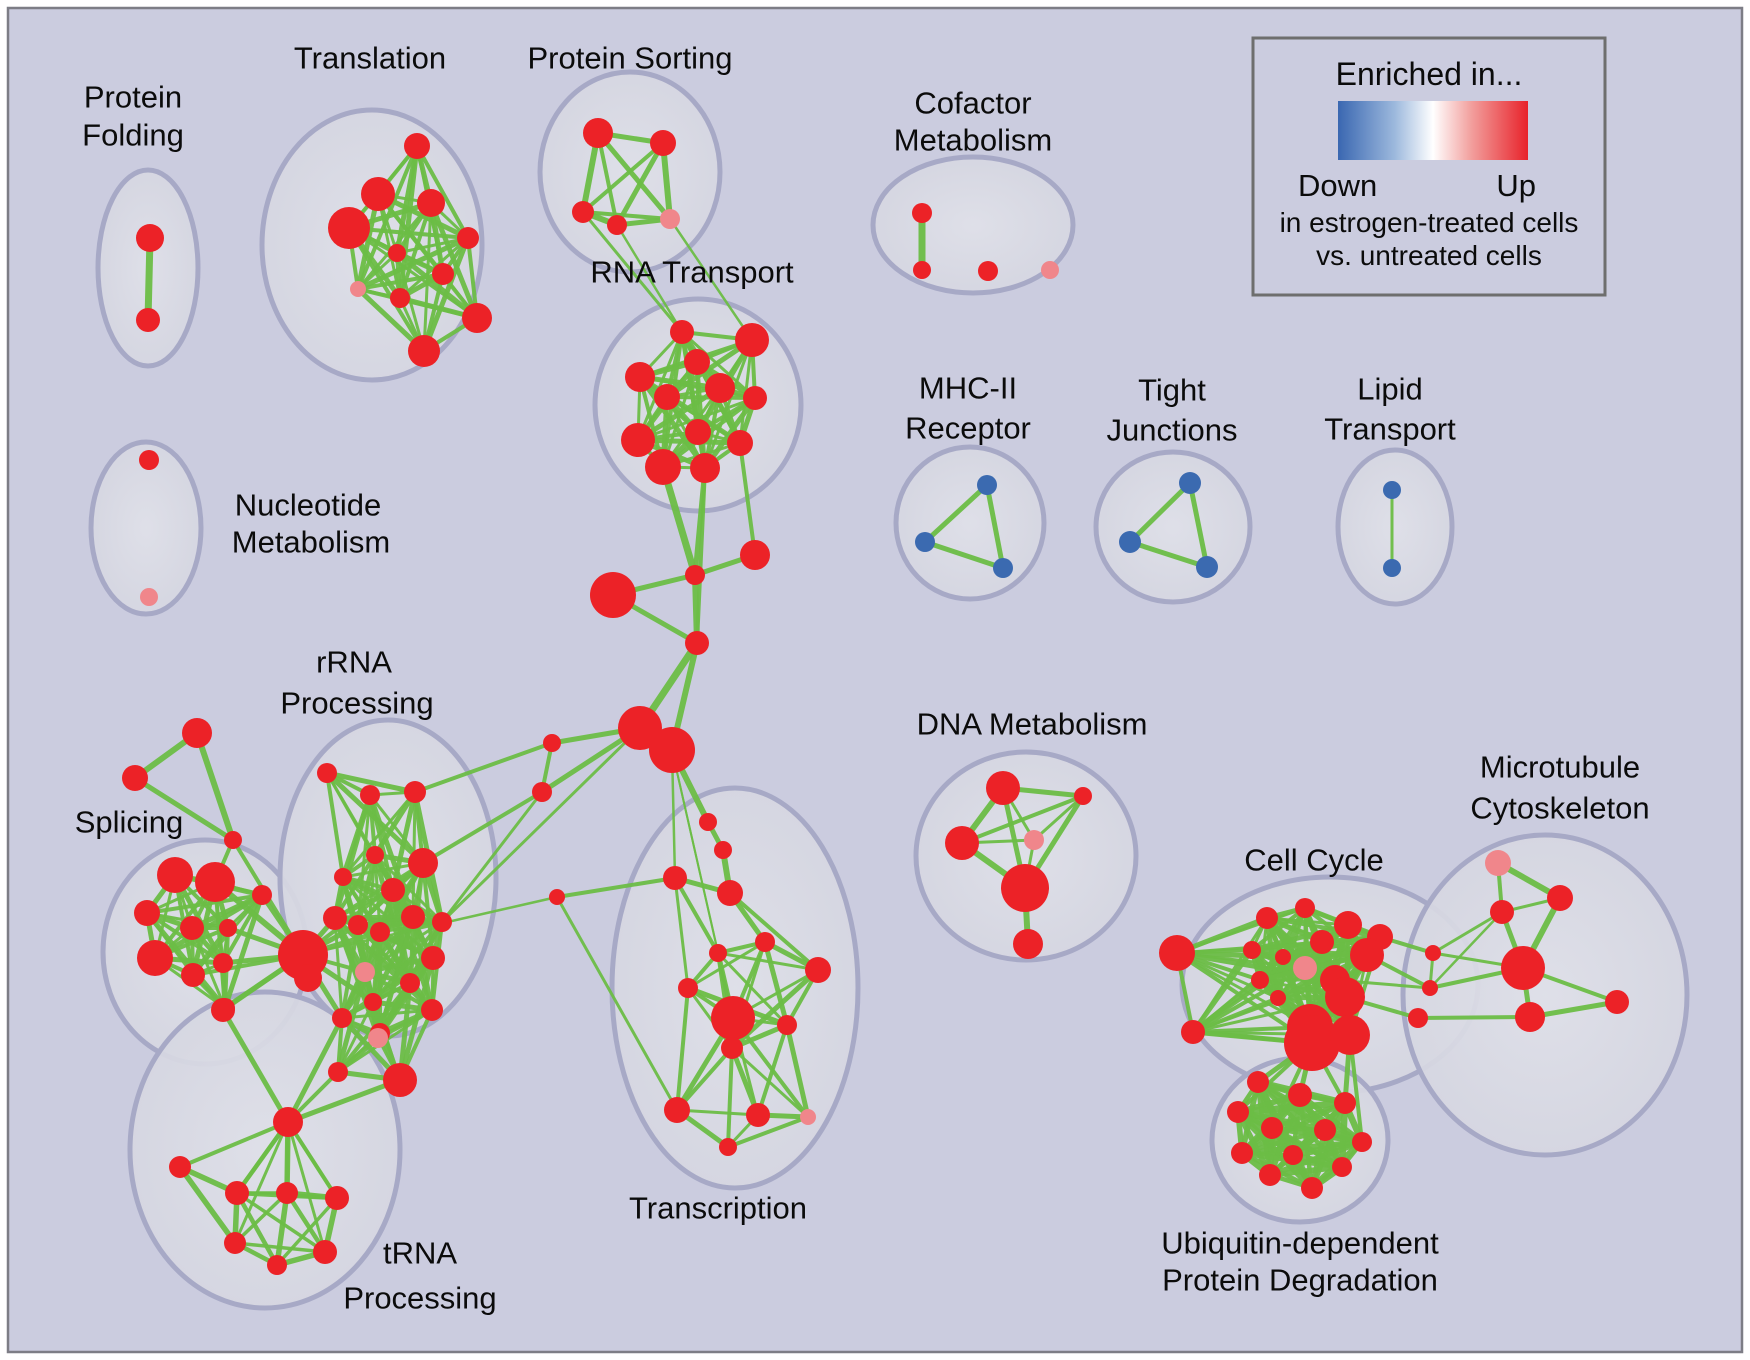  What do you see at coordinates (1130, 542) in the screenshot?
I see `node-tight-junctions` at bounding box center [1130, 542].